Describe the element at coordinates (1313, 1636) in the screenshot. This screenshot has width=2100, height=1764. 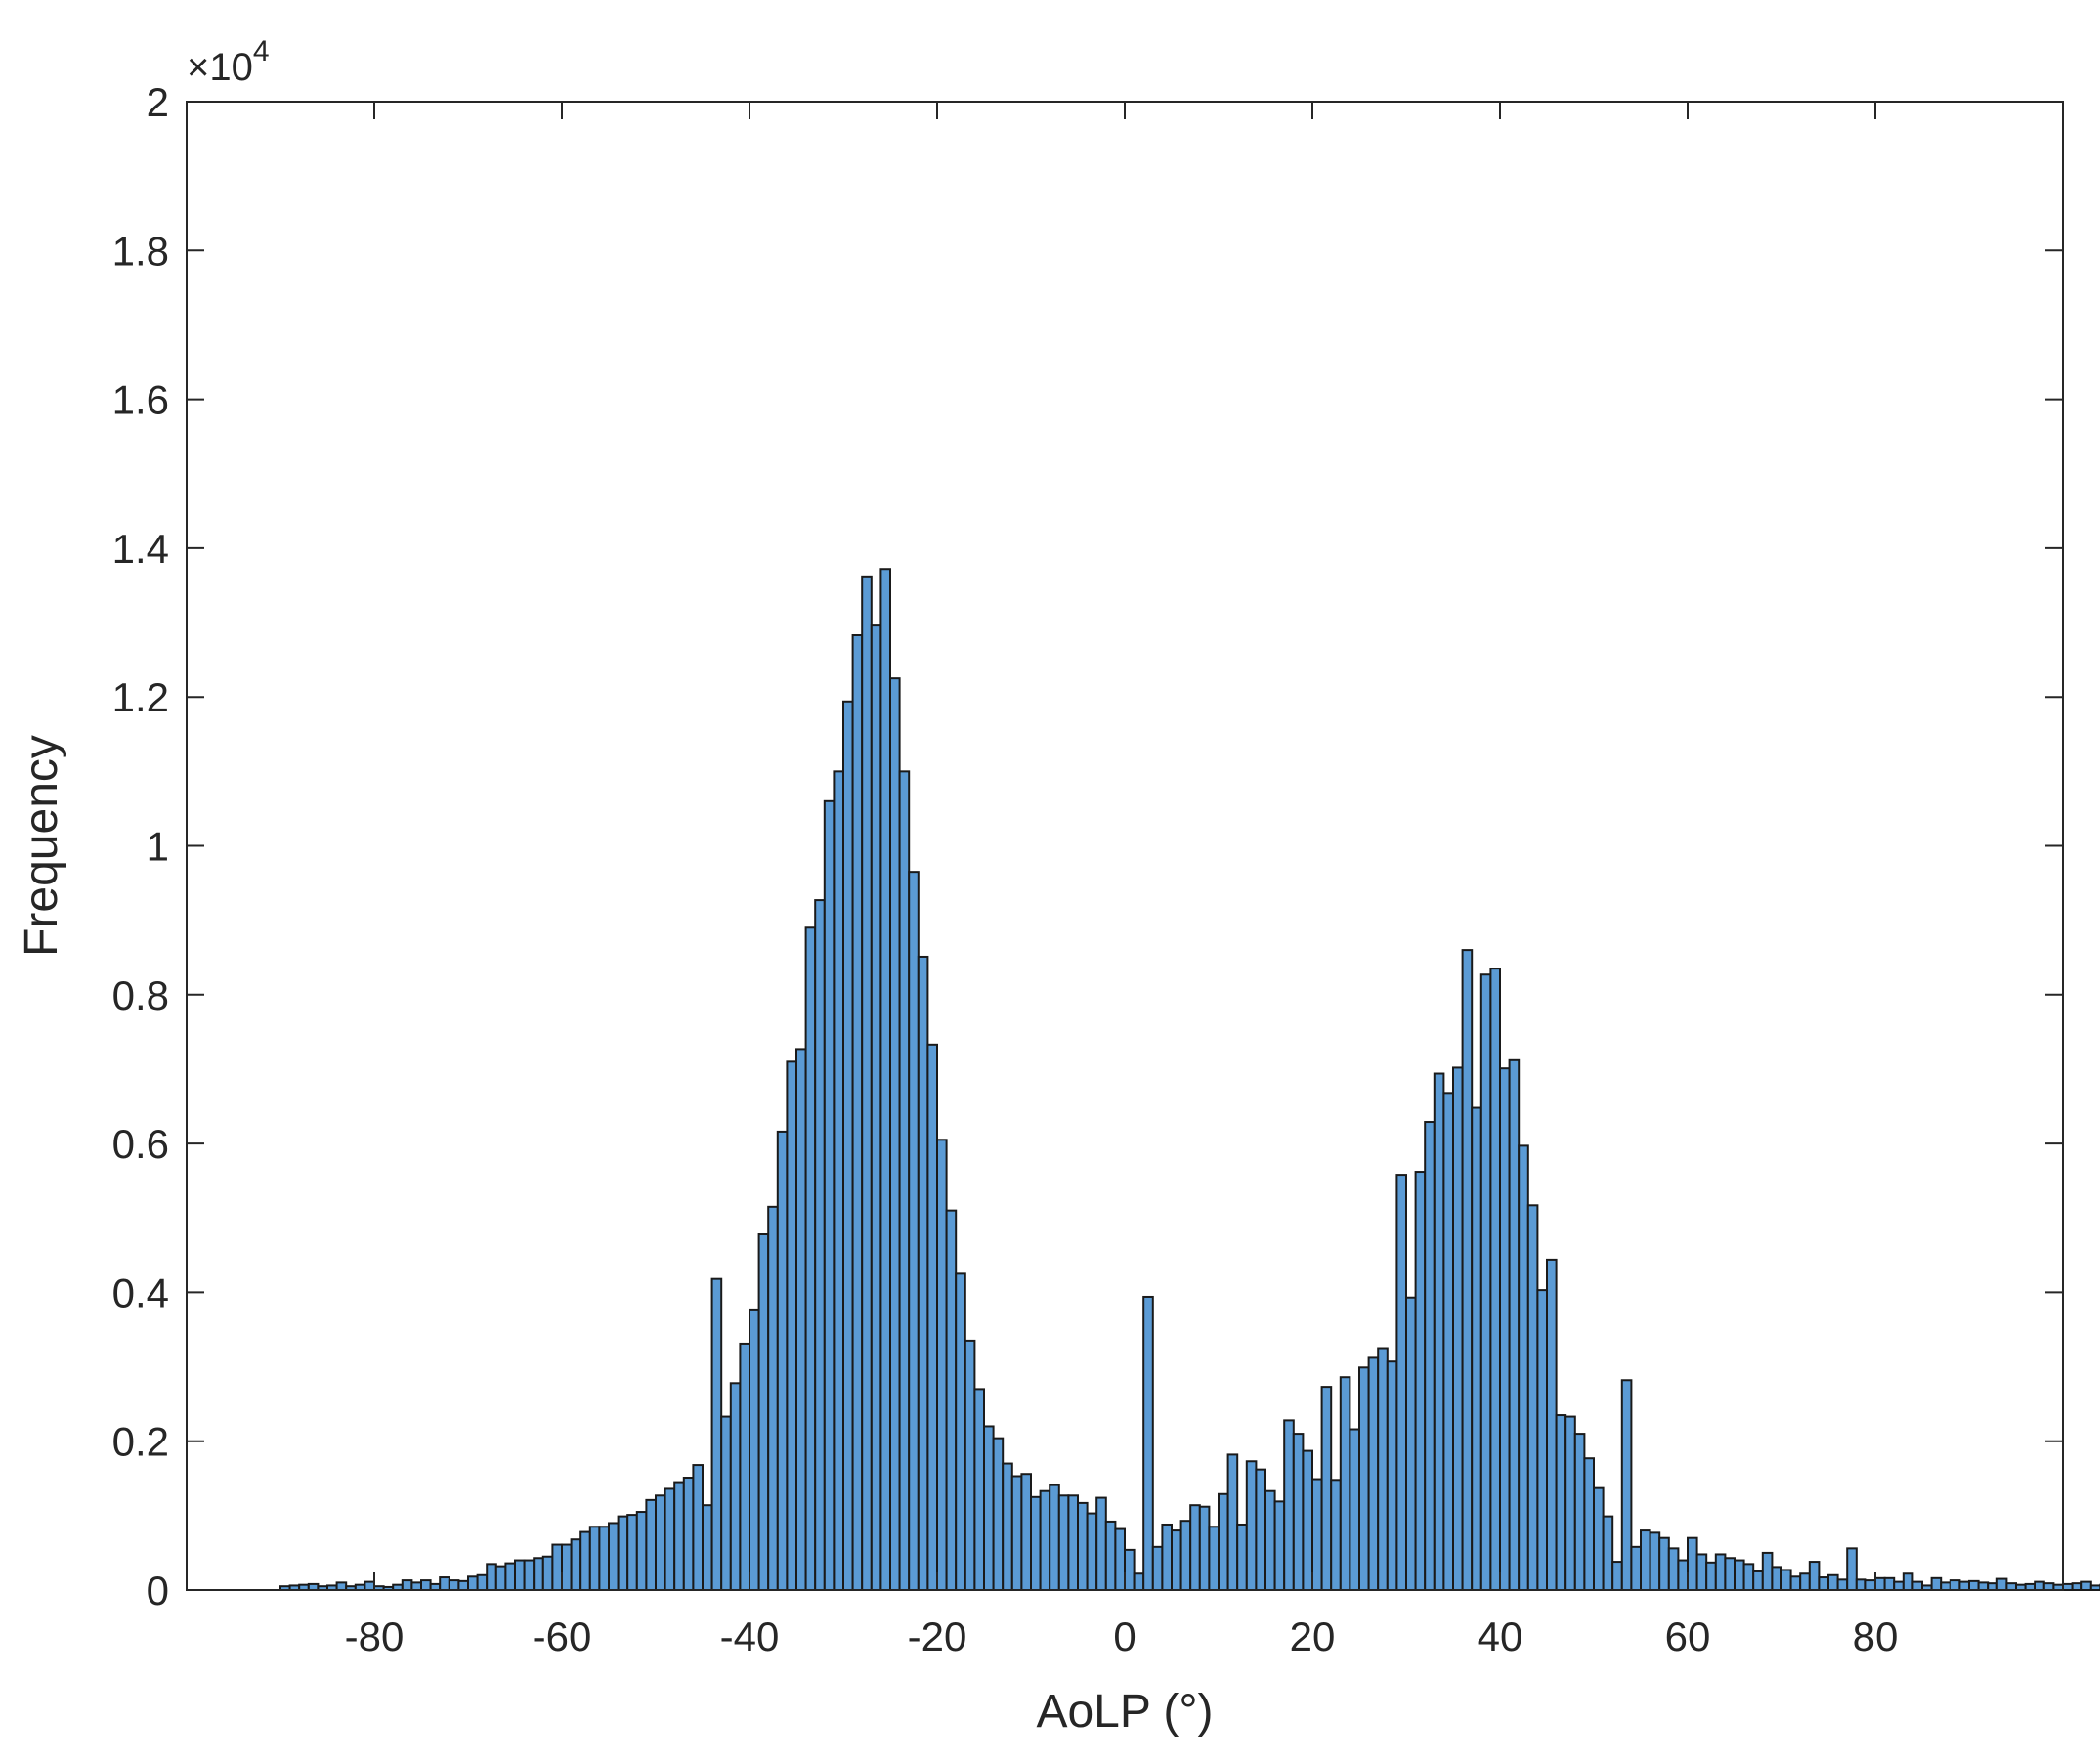
I see `x-tick-label: 20` at that location.